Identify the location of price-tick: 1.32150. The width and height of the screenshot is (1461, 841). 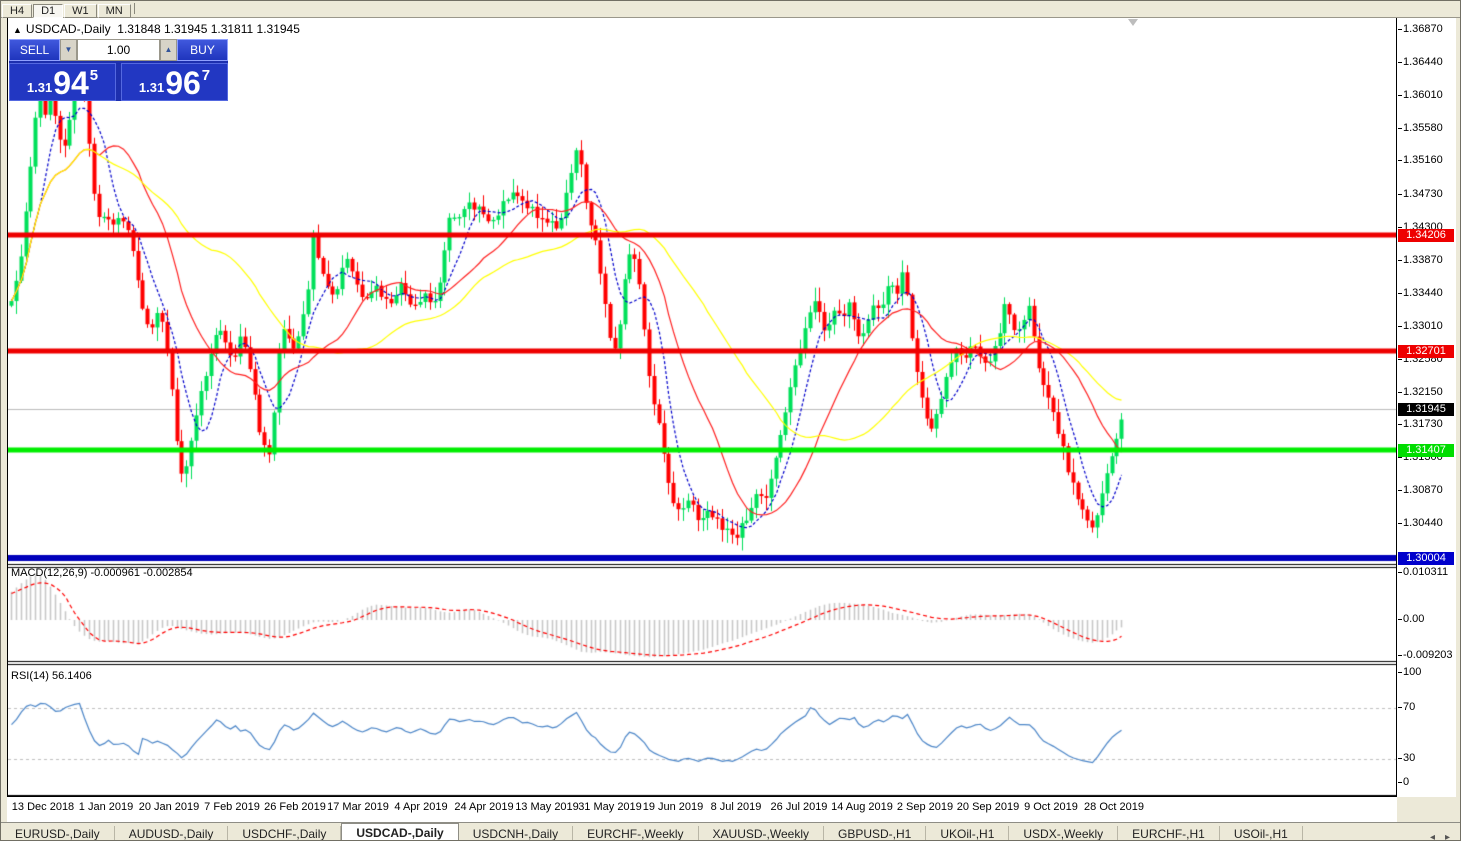
(1420, 392).